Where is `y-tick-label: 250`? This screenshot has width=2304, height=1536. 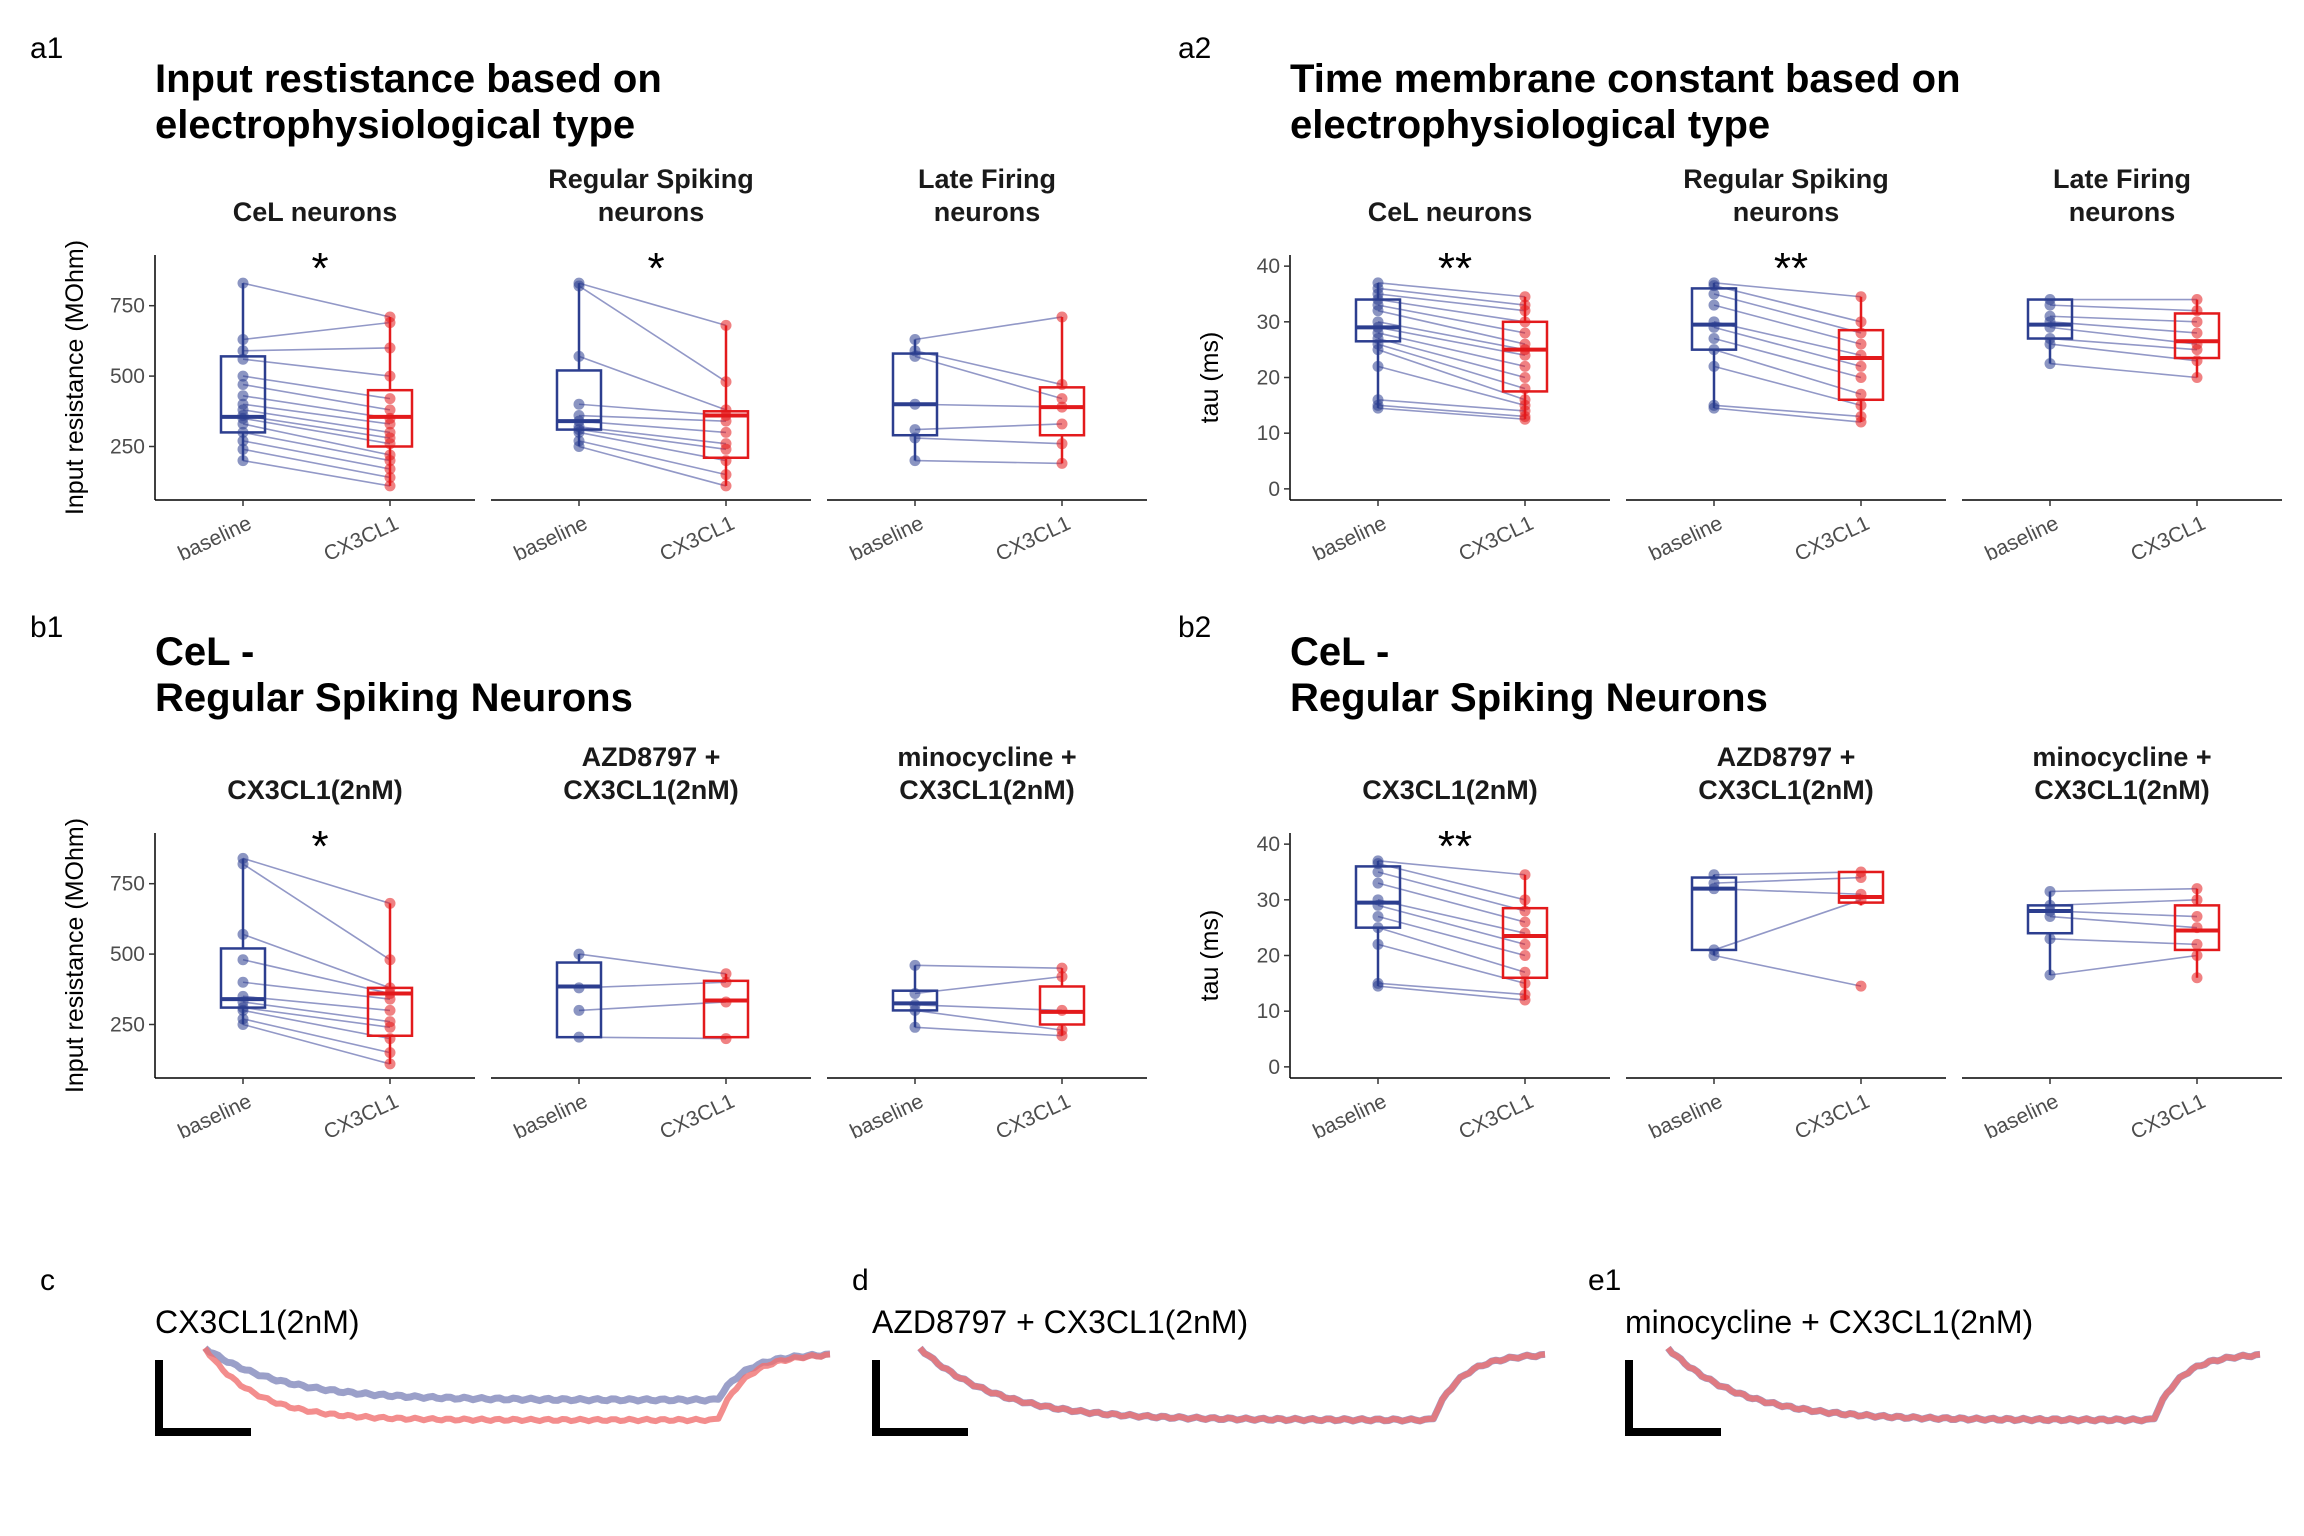 y-tick-label: 250 is located at coordinates (127, 1024).